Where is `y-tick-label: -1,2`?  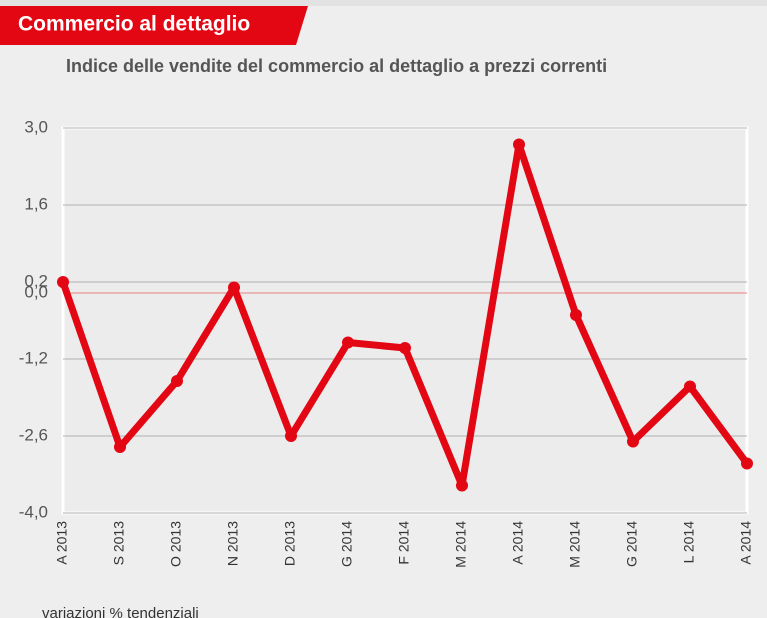
y-tick-label: -1,2 is located at coordinates (33, 357).